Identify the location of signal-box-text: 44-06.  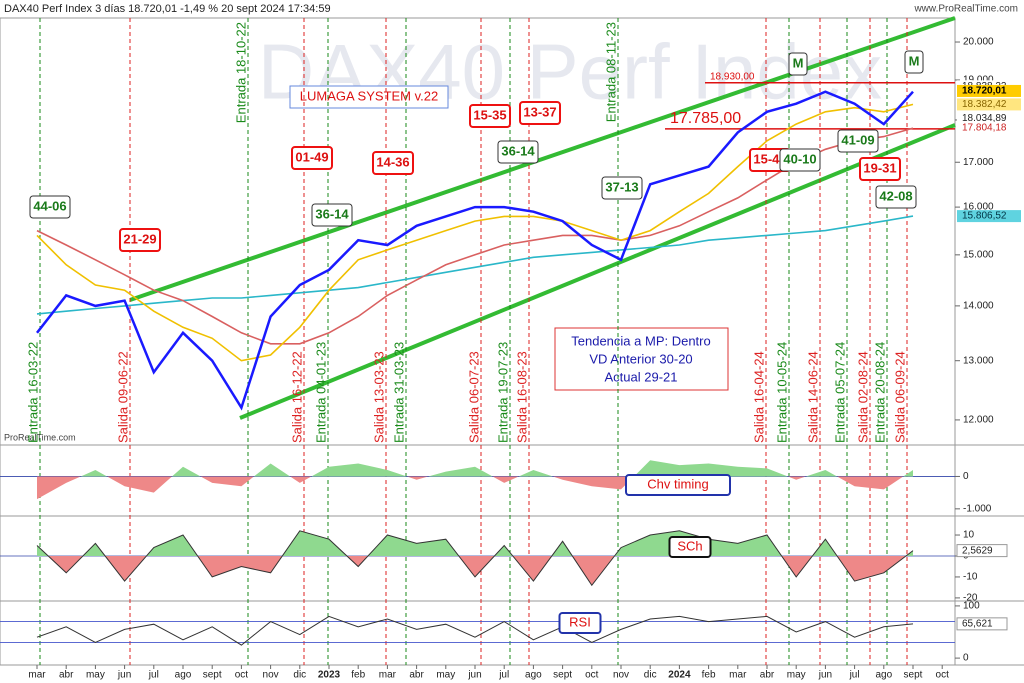
(49, 205).